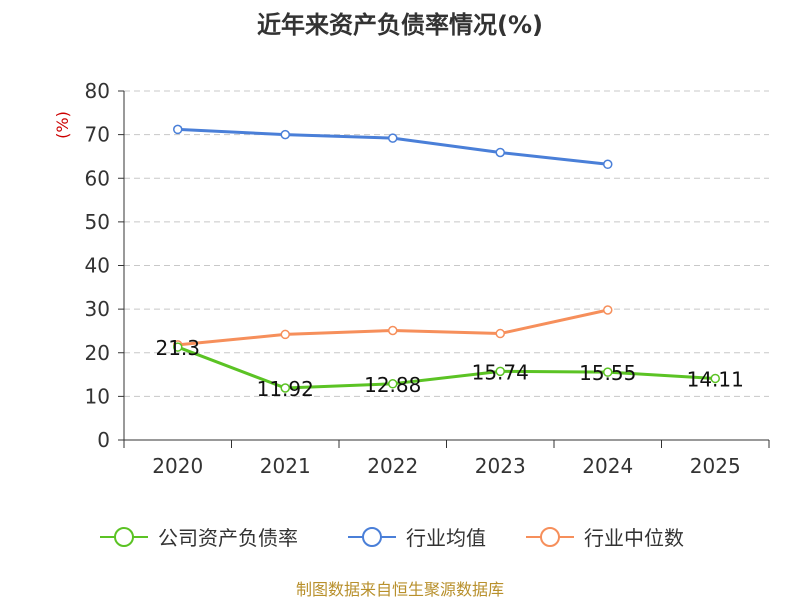 The image size is (800, 600). I want to click on x-tick-label-2024: 2024, so click(607, 466).